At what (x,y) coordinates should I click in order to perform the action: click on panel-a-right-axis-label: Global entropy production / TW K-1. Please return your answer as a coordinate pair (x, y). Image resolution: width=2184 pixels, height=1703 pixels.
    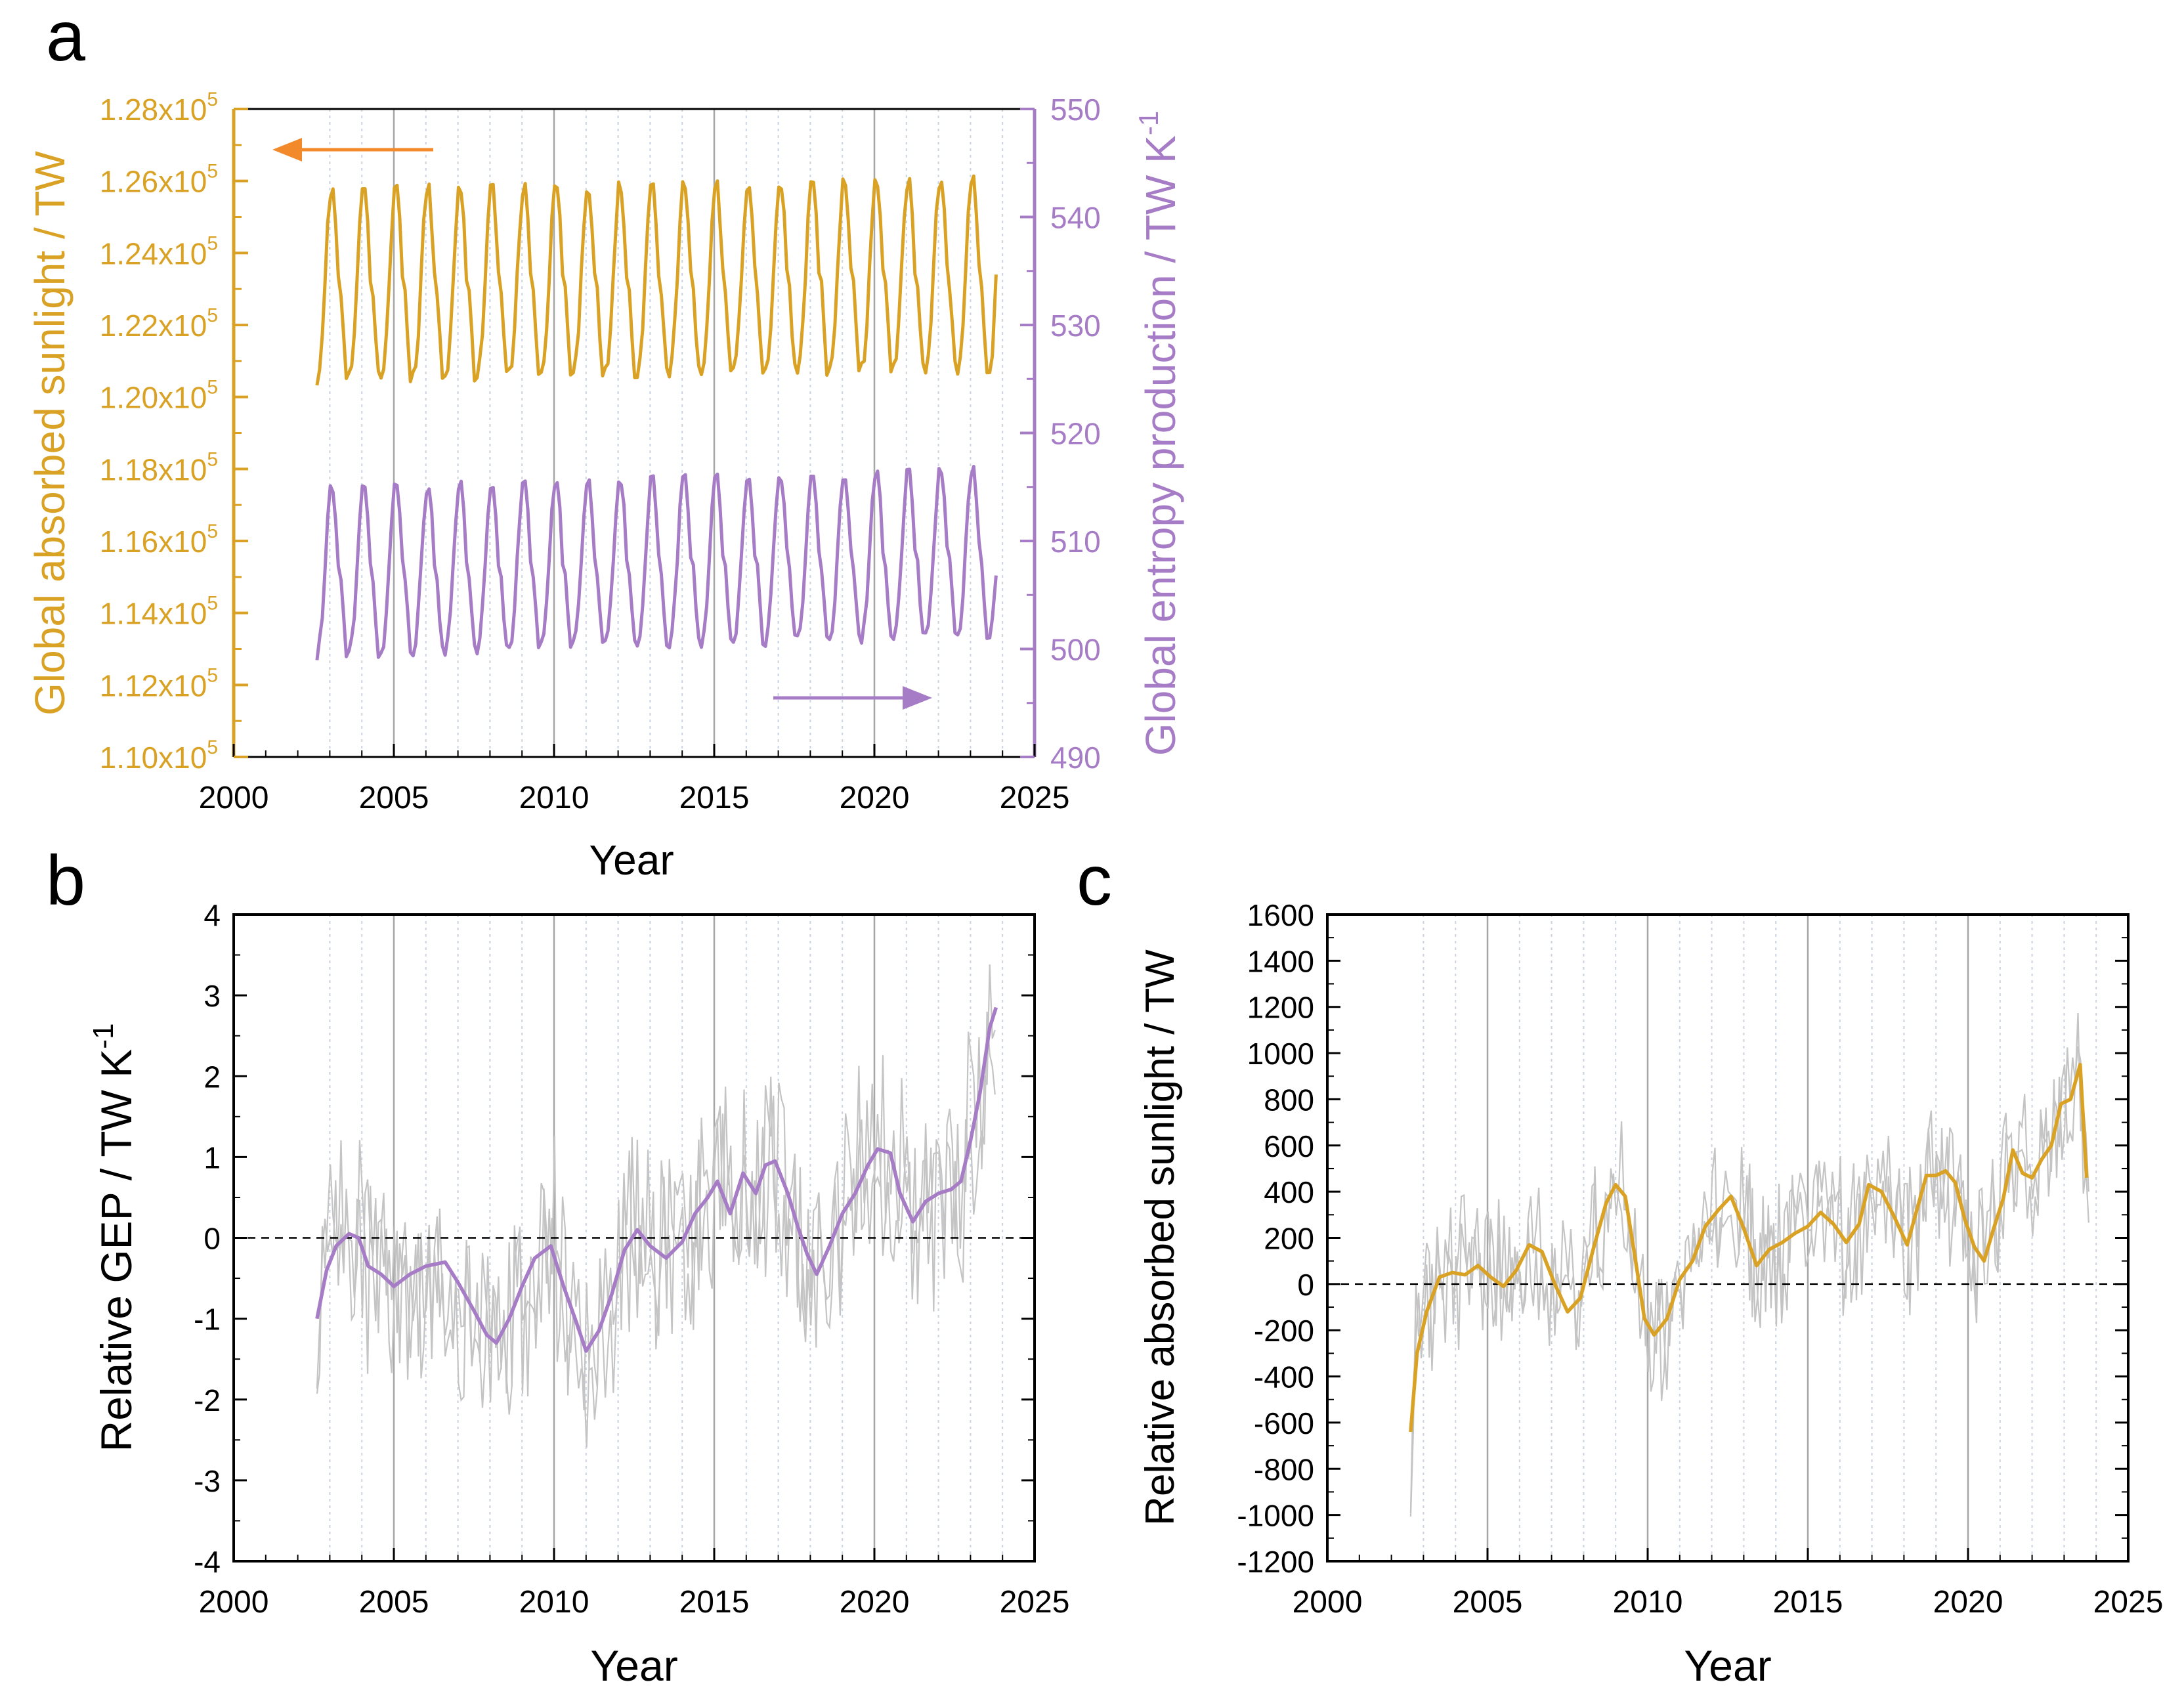
    Looking at the image, I should click on (1158, 433).